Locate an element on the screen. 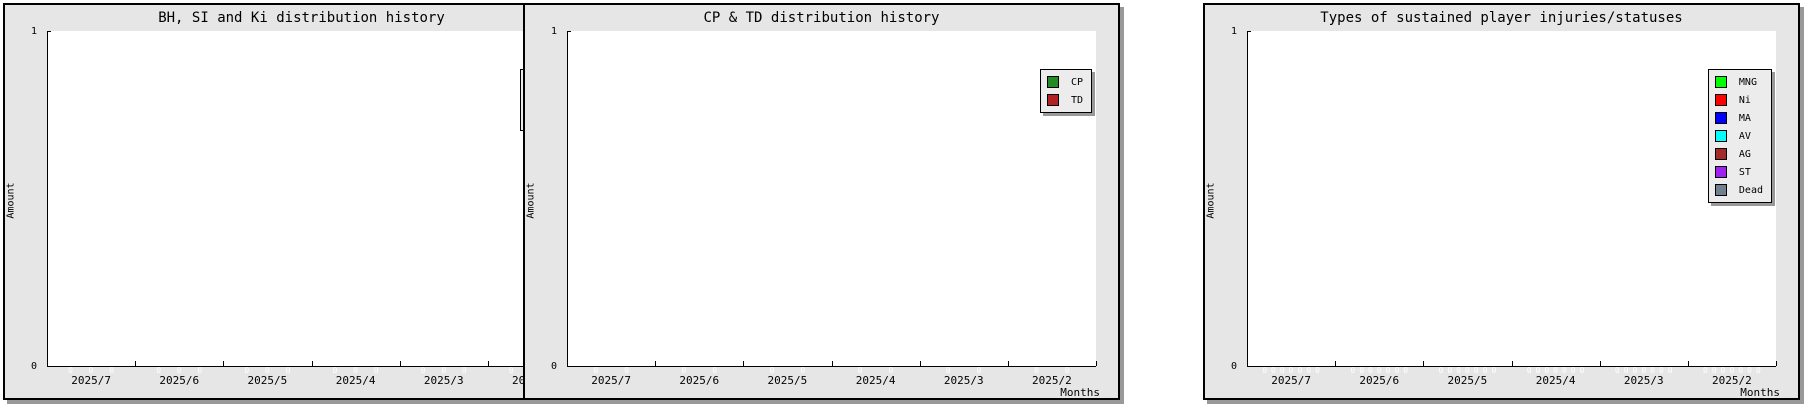  legend-item: Dead is located at coordinates (1738, 190).